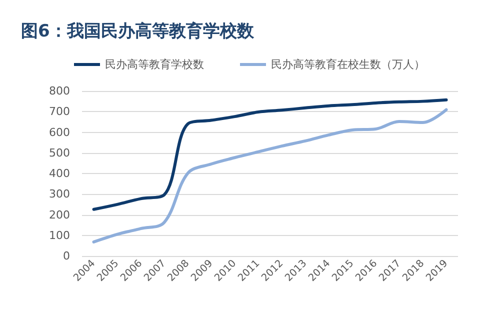  Describe the element at coordinates (59, 194) in the screenshot. I see `y-tick-label: 300` at that location.